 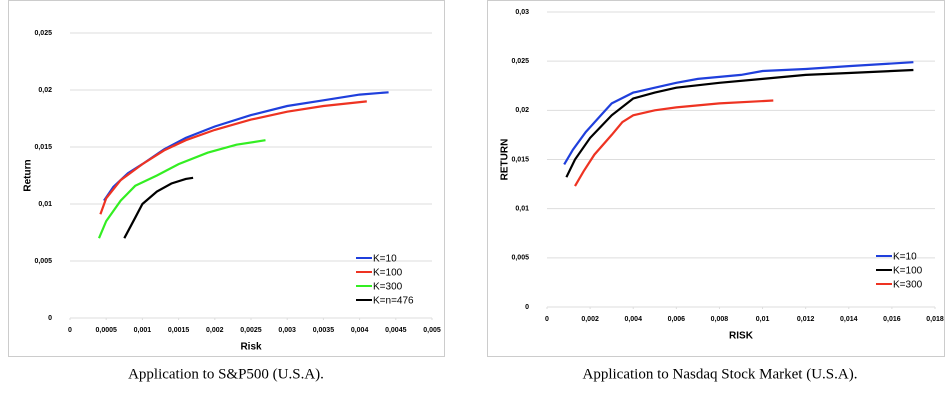 What do you see at coordinates (741, 336) in the screenshot?
I see `x-axis-label: RISK` at bounding box center [741, 336].